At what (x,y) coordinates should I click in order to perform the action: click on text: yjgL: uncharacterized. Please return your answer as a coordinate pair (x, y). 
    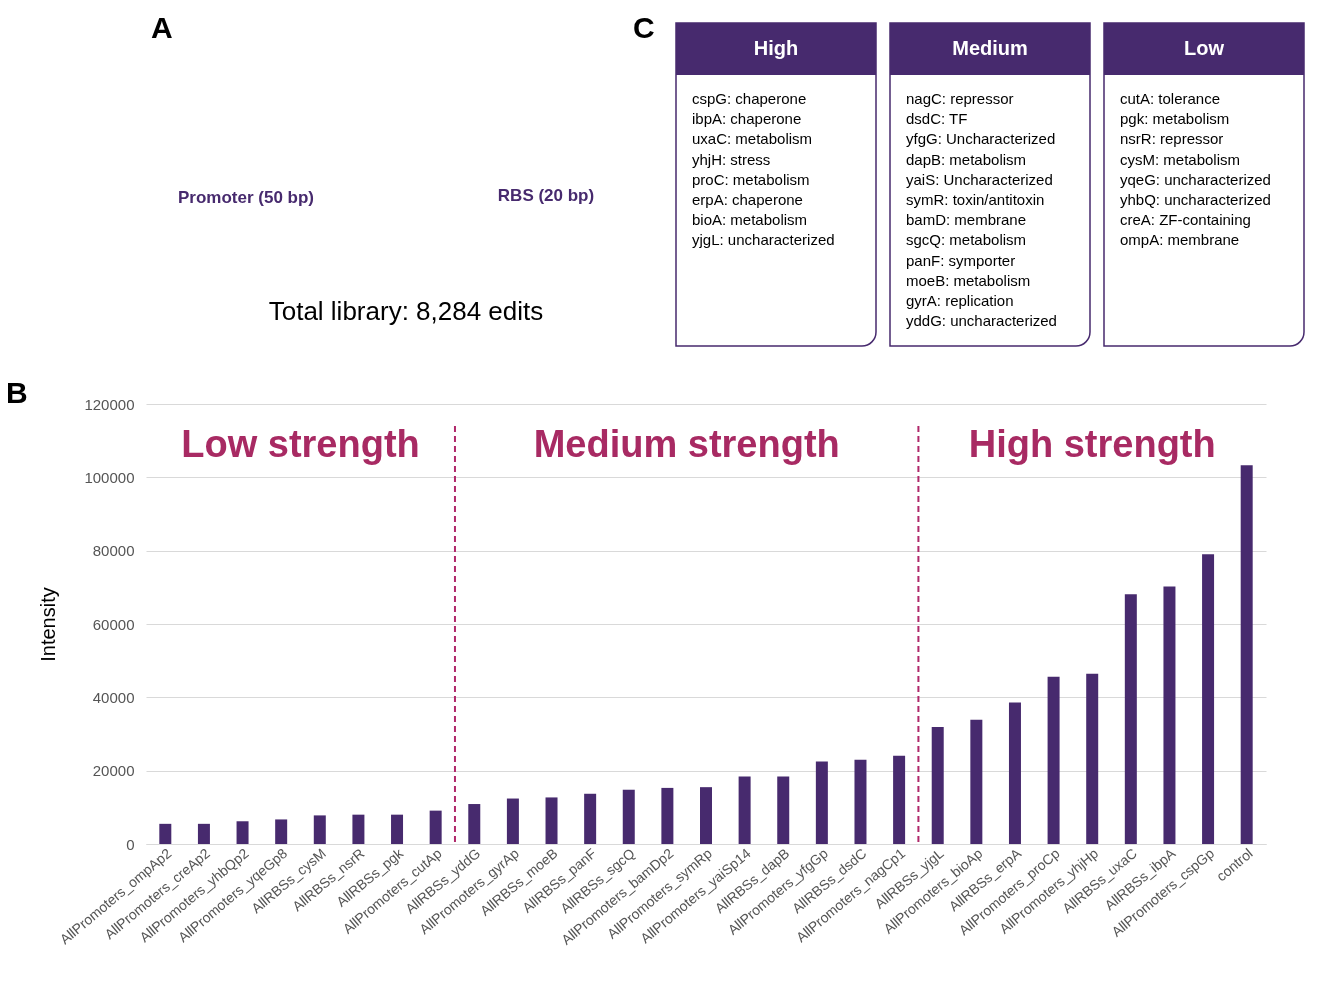
    Looking at the image, I should click on (763, 240).